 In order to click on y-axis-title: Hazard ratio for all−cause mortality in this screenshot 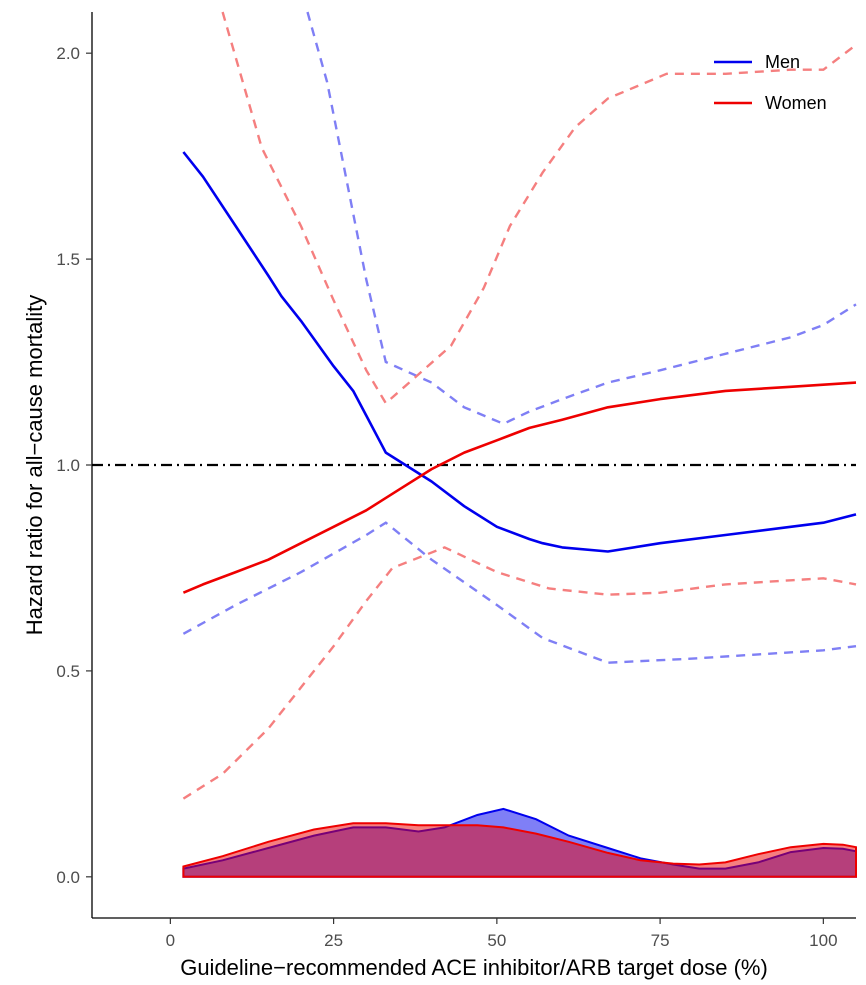, I will do `click(34, 465)`.